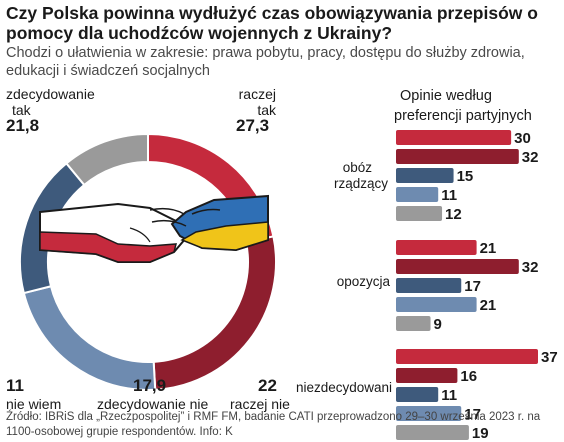  Describe the element at coordinates (463, 106) in the screenshot. I see `bar-chart-title: Opinie według preferencji partyjnych` at that location.